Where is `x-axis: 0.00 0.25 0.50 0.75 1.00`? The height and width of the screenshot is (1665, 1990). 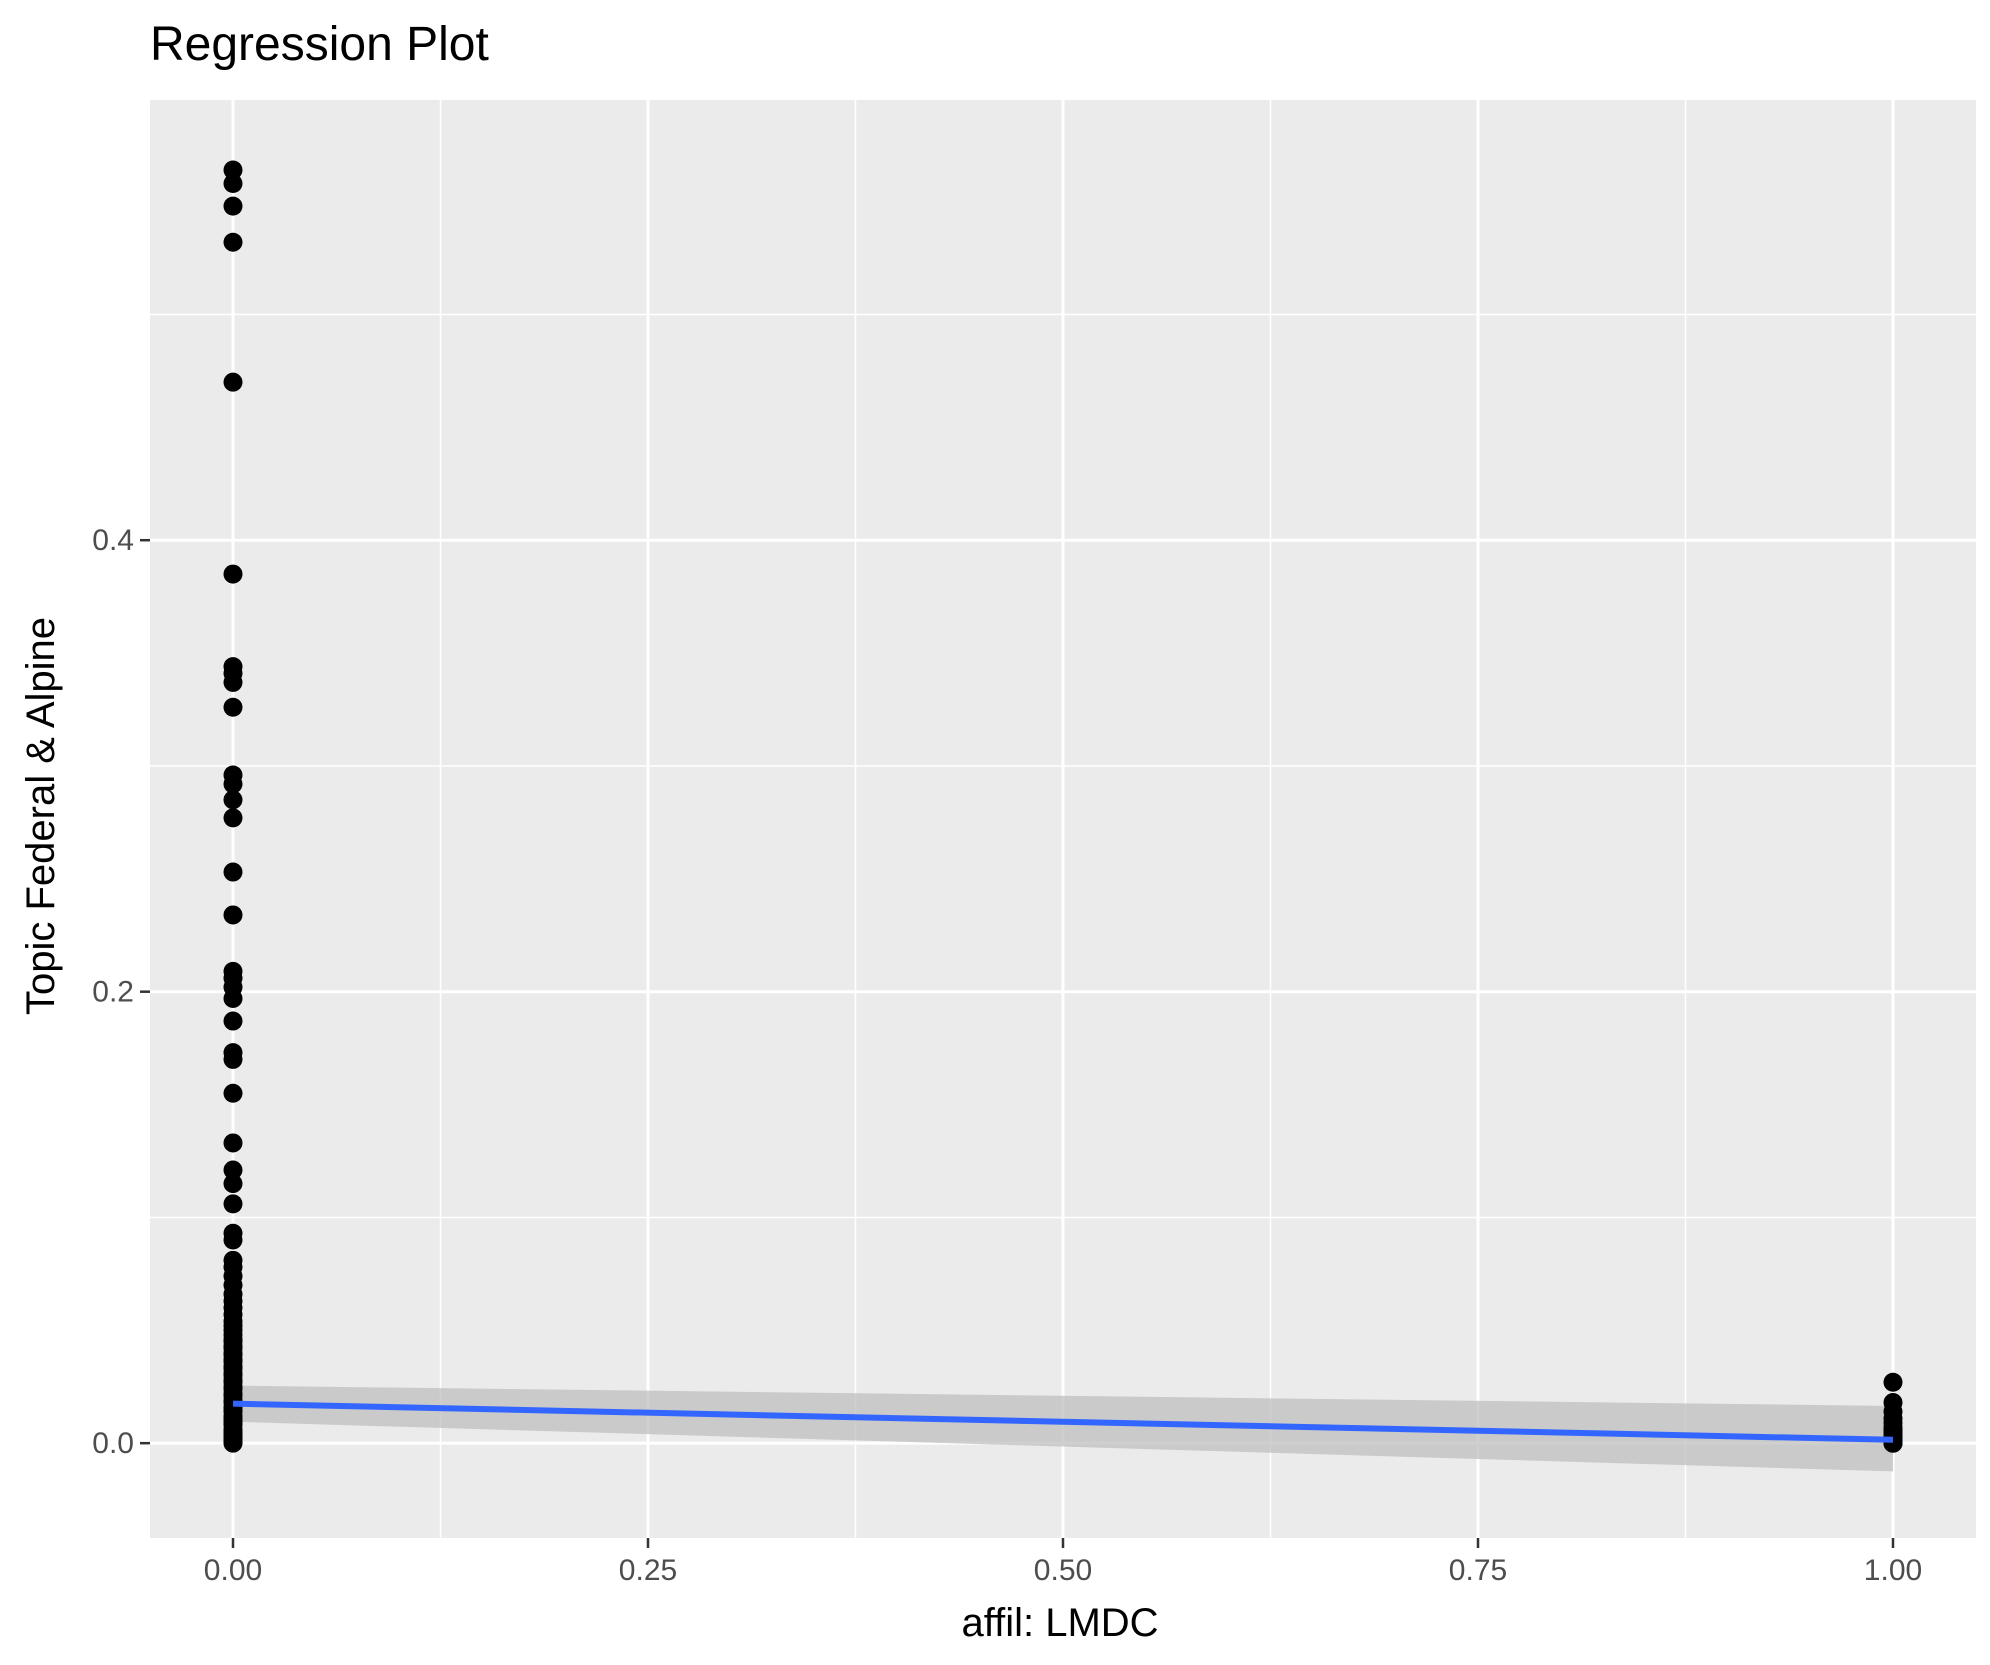
x-axis: 0.00 0.25 0.50 0.75 1.00 is located at coordinates (1063, 1562).